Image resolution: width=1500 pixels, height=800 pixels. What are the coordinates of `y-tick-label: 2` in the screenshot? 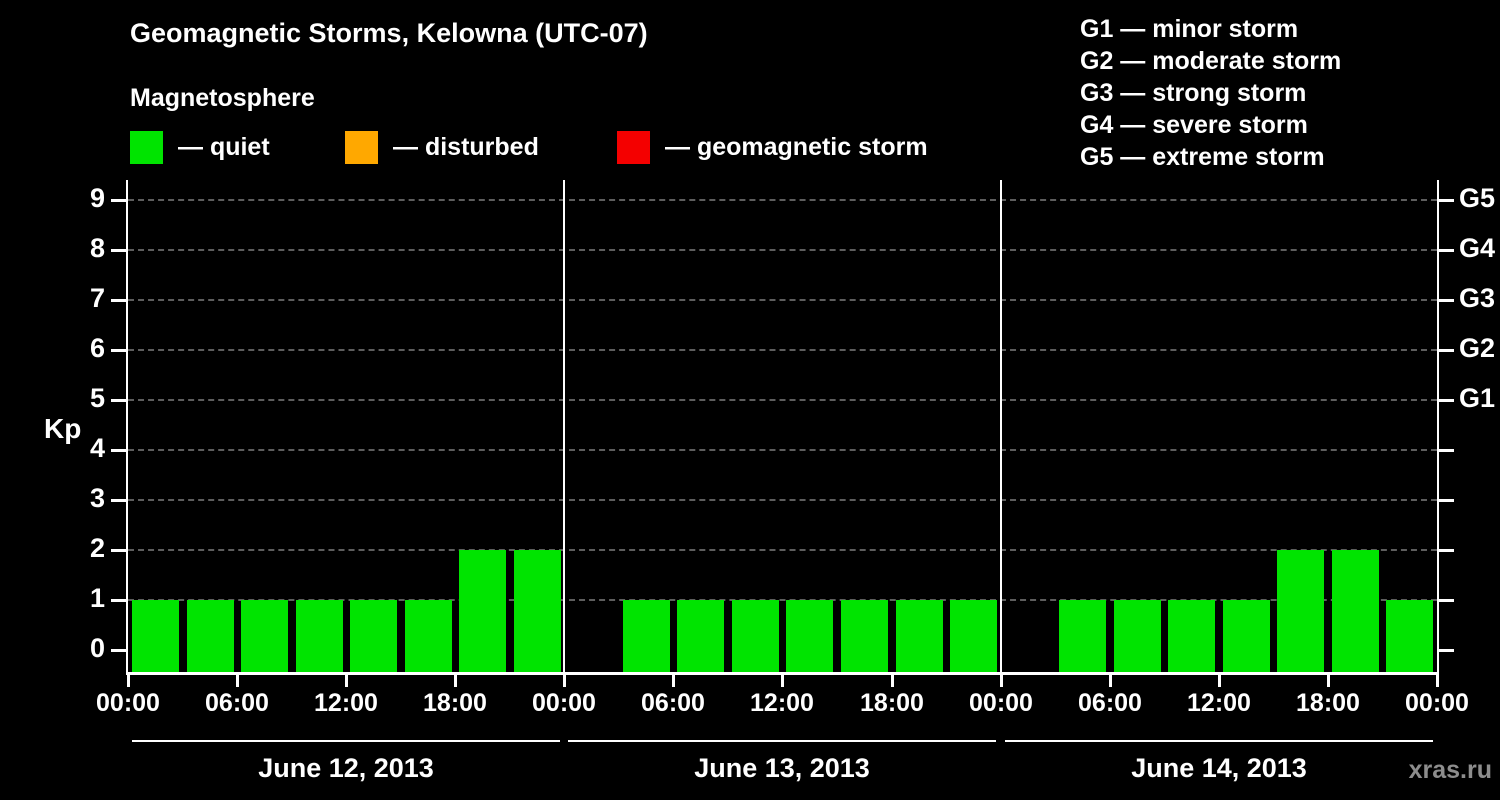 It's located at (97, 548).